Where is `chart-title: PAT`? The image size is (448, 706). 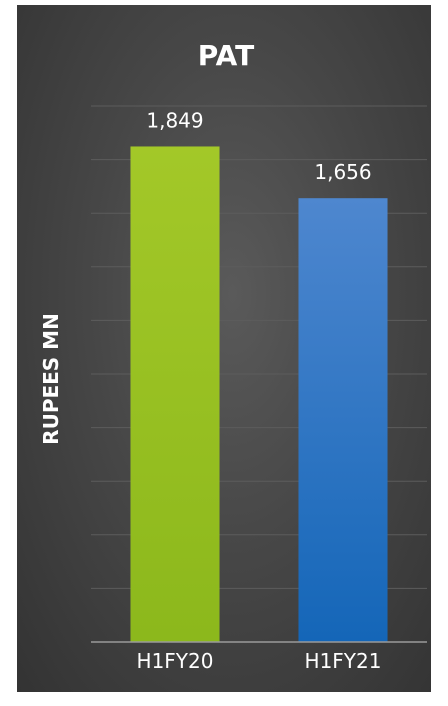
chart-title: PAT is located at coordinates (226, 55).